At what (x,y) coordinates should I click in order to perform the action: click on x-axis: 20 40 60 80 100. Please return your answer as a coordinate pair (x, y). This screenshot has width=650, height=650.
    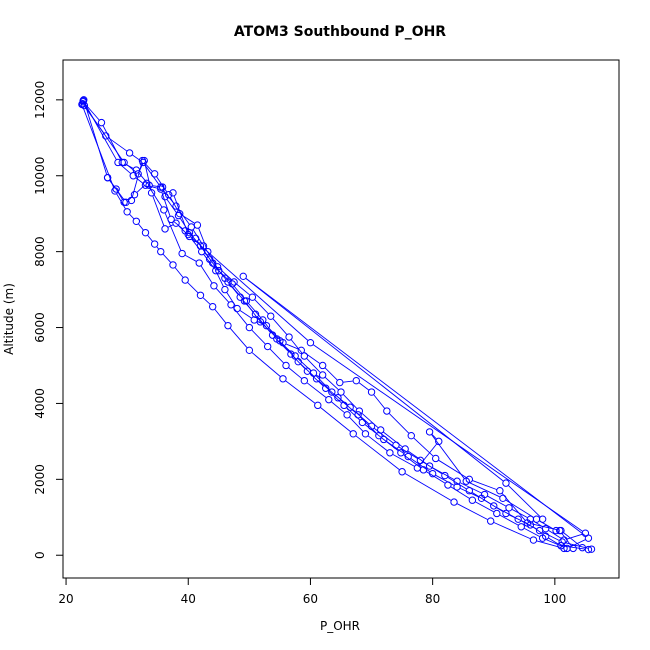
    Looking at the image, I should click on (312, 591).